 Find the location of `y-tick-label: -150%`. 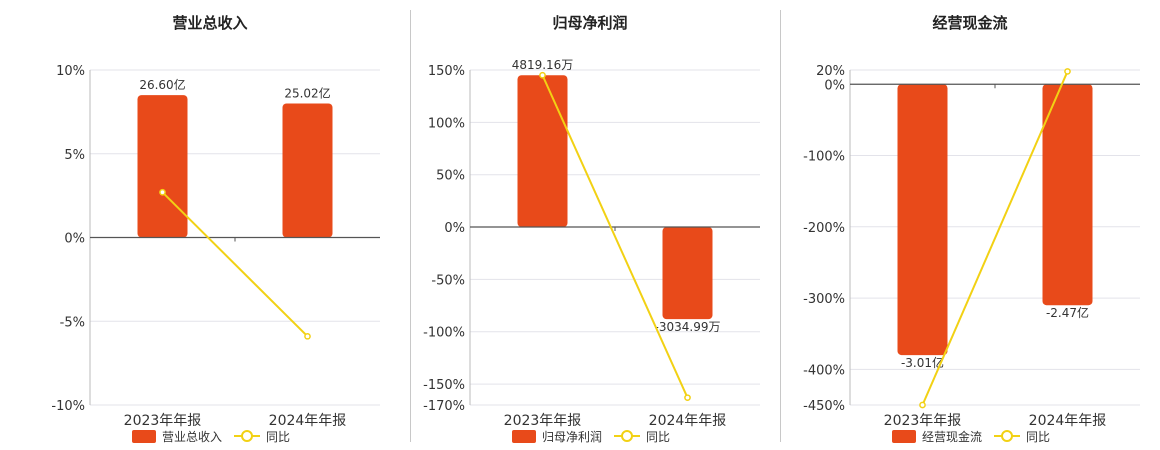

y-tick-label: -150% is located at coordinates (444, 385).